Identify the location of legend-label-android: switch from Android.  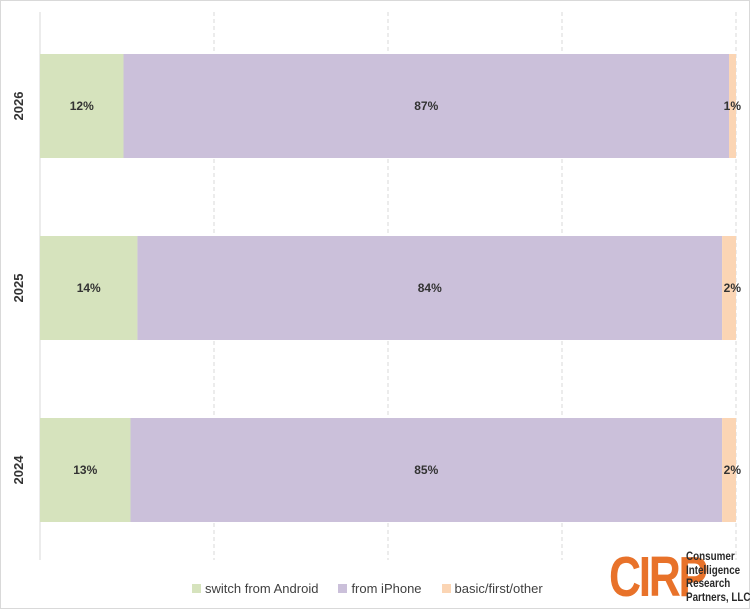
(262, 588).